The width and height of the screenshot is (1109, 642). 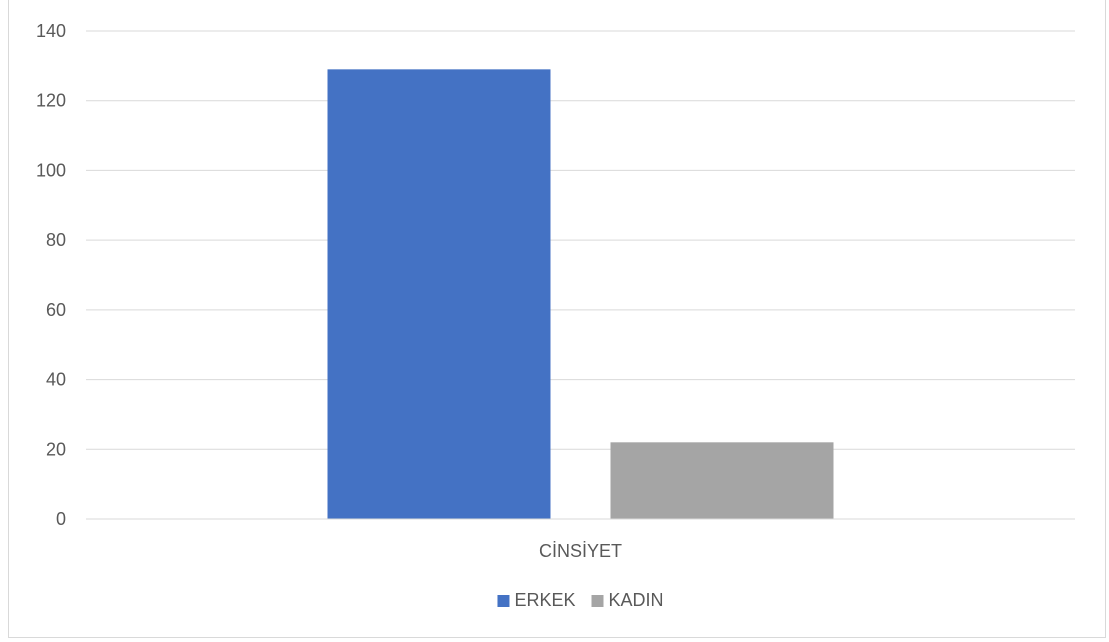 What do you see at coordinates (503, 601) in the screenshot?
I see `legend-swatch-erkek` at bounding box center [503, 601].